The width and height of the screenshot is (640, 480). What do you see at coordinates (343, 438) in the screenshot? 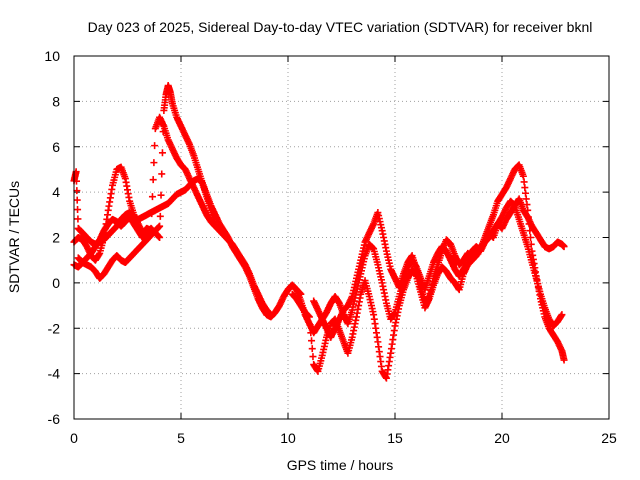
I see `x-tick-labels: 0 5 10 15 20 25` at bounding box center [343, 438].